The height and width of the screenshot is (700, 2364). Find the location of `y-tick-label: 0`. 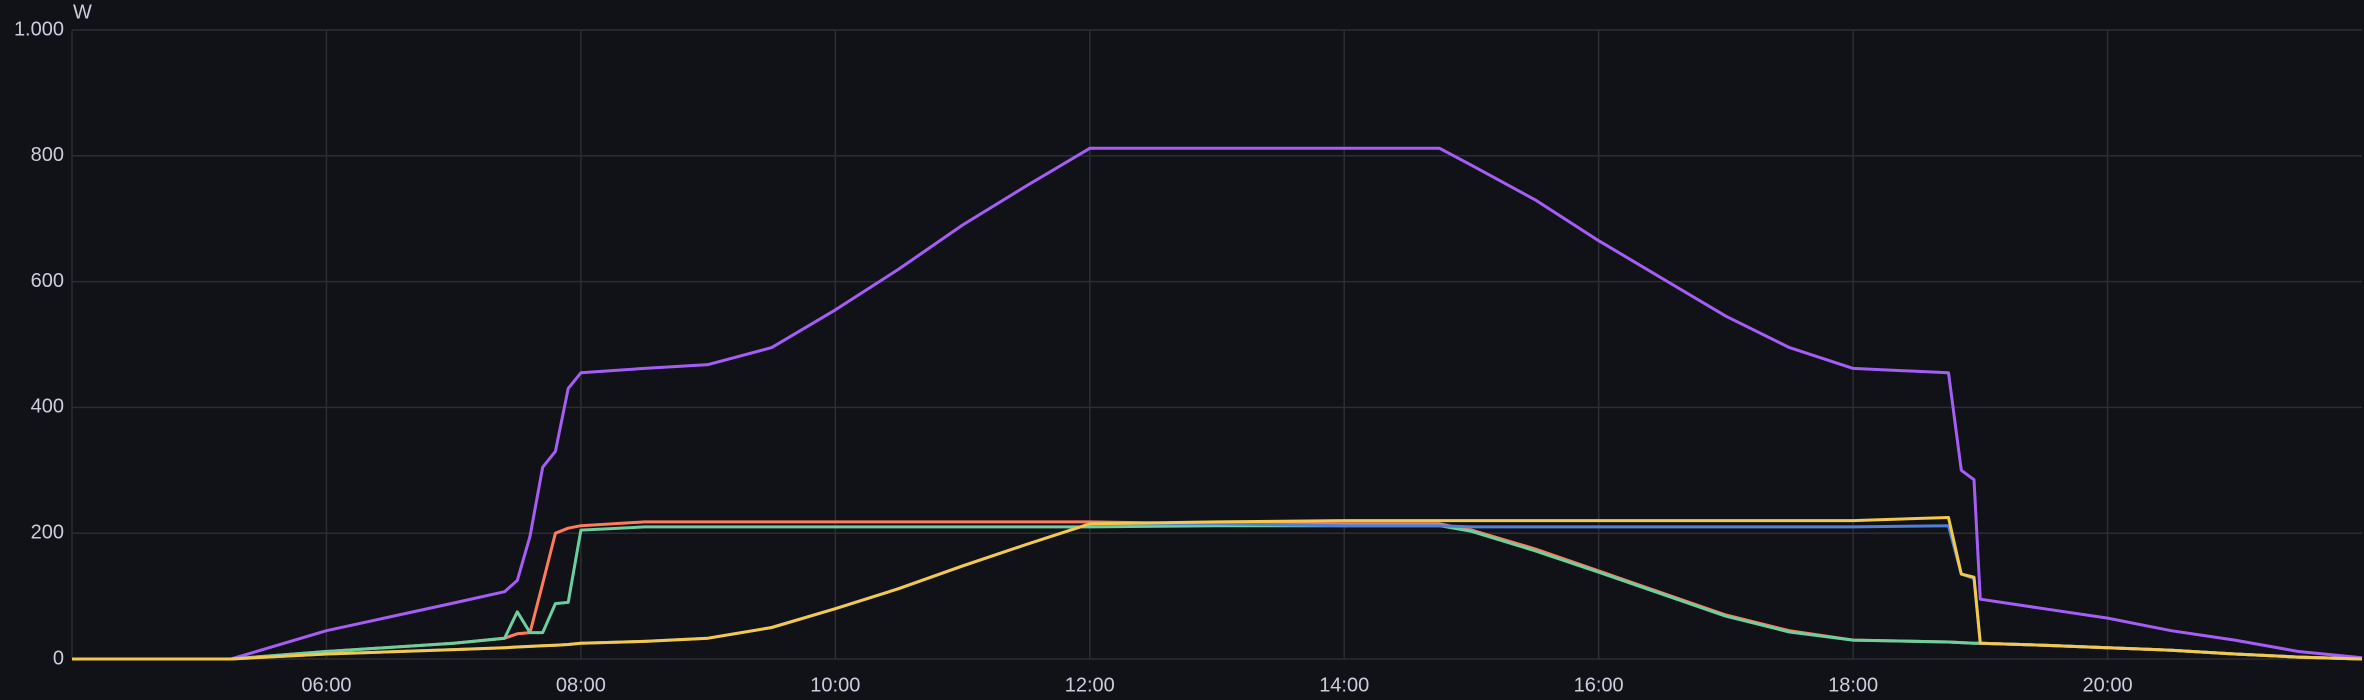

y-tick-label: 0 is located at coordinates (58, 658).